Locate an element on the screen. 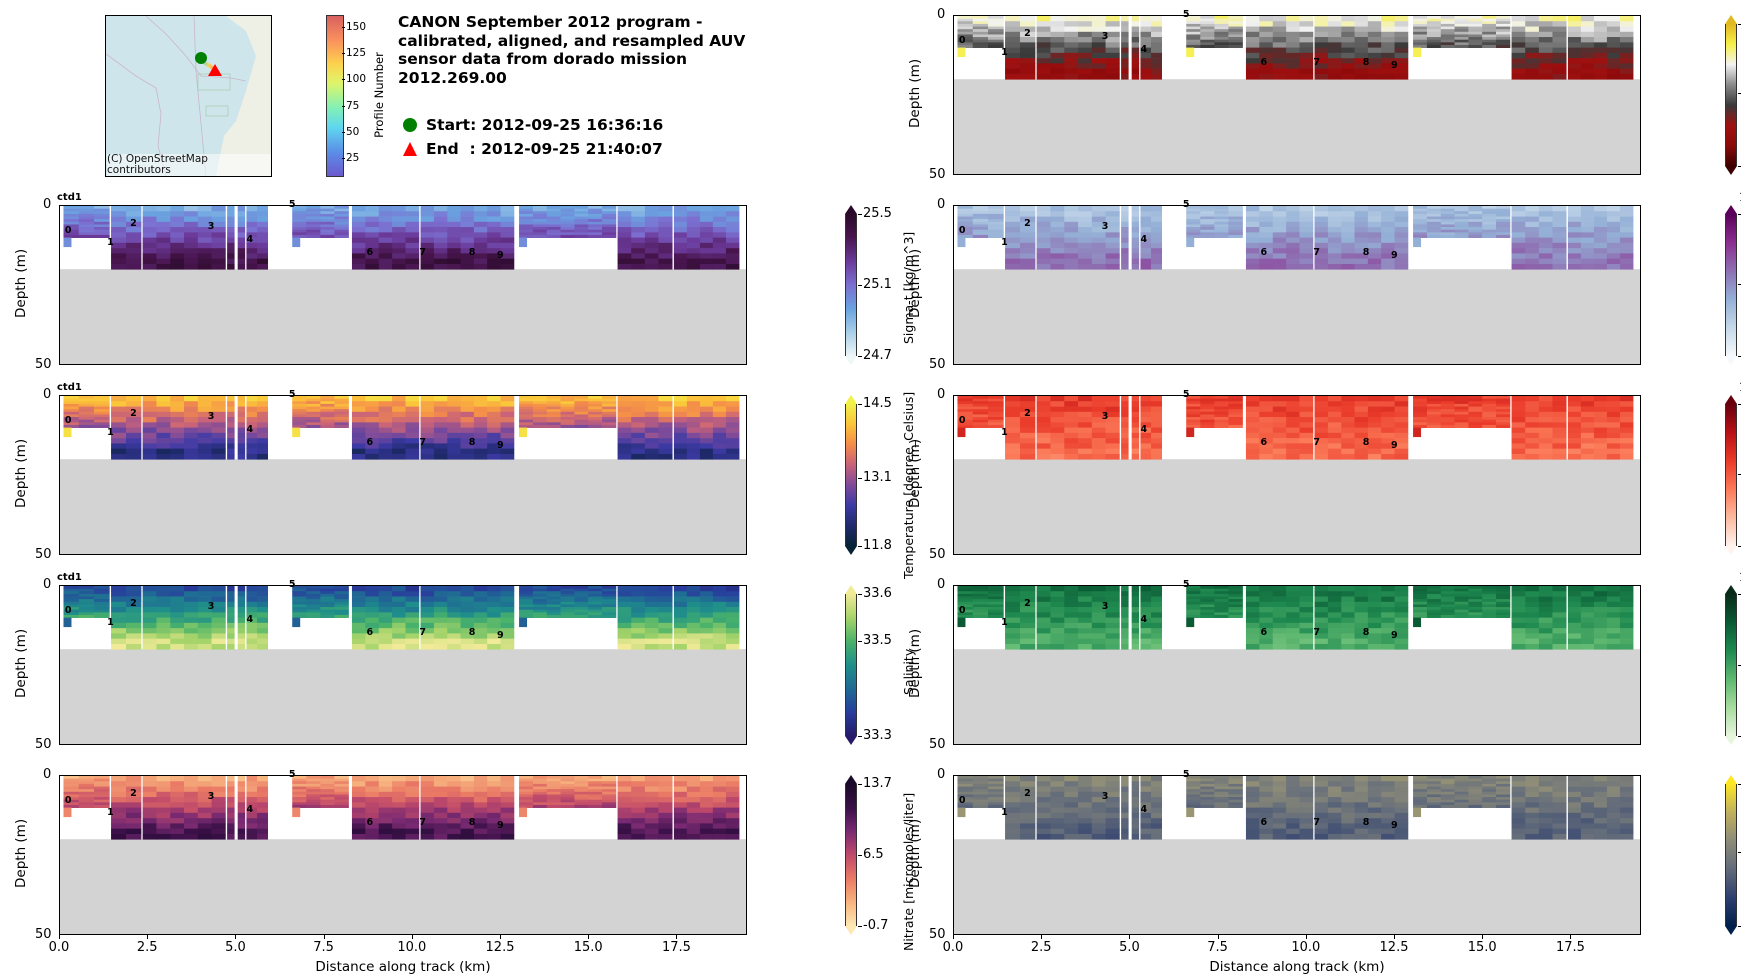 Image resolution: width=1741 pixels, height=975 pixels. colorbar-tick-label: 25.5 is located at coordinates (877, 213).